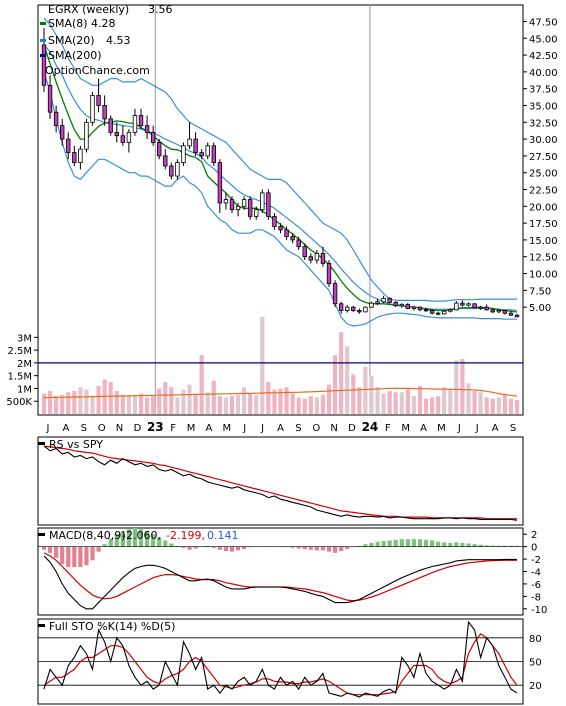  What do you see at coordinates (41, 534) in the screenshot?
I see `macd-label-swatch` at bounding box center [41, 534].